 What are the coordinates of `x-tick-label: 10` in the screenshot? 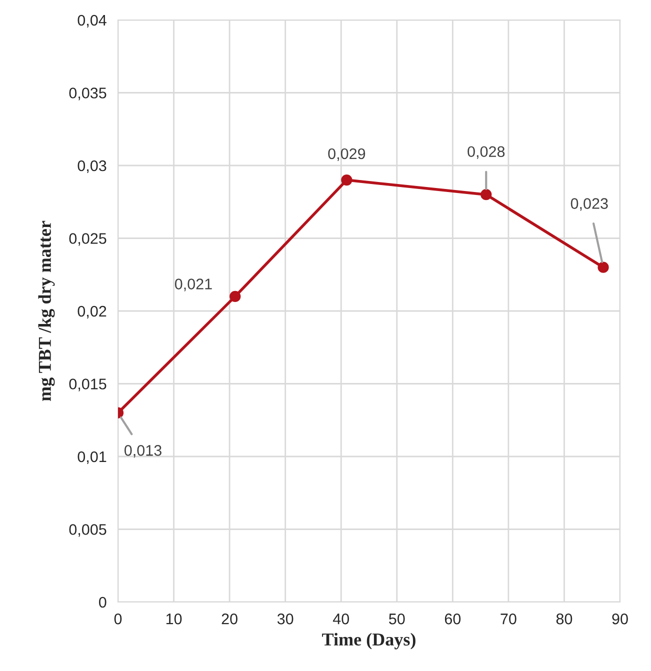 It's located at (174, 619).